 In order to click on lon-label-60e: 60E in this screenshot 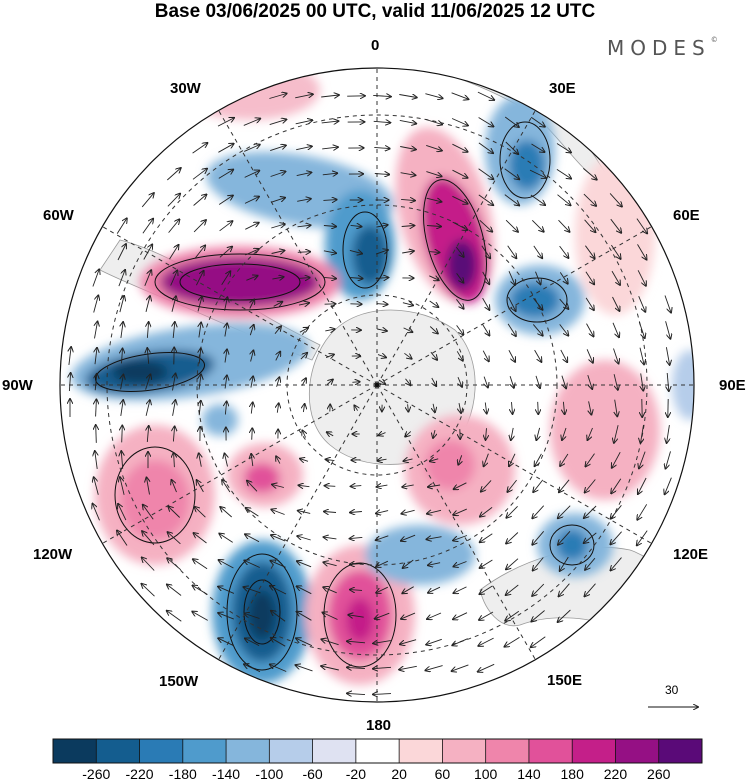, I will do `click(686, 215)`.